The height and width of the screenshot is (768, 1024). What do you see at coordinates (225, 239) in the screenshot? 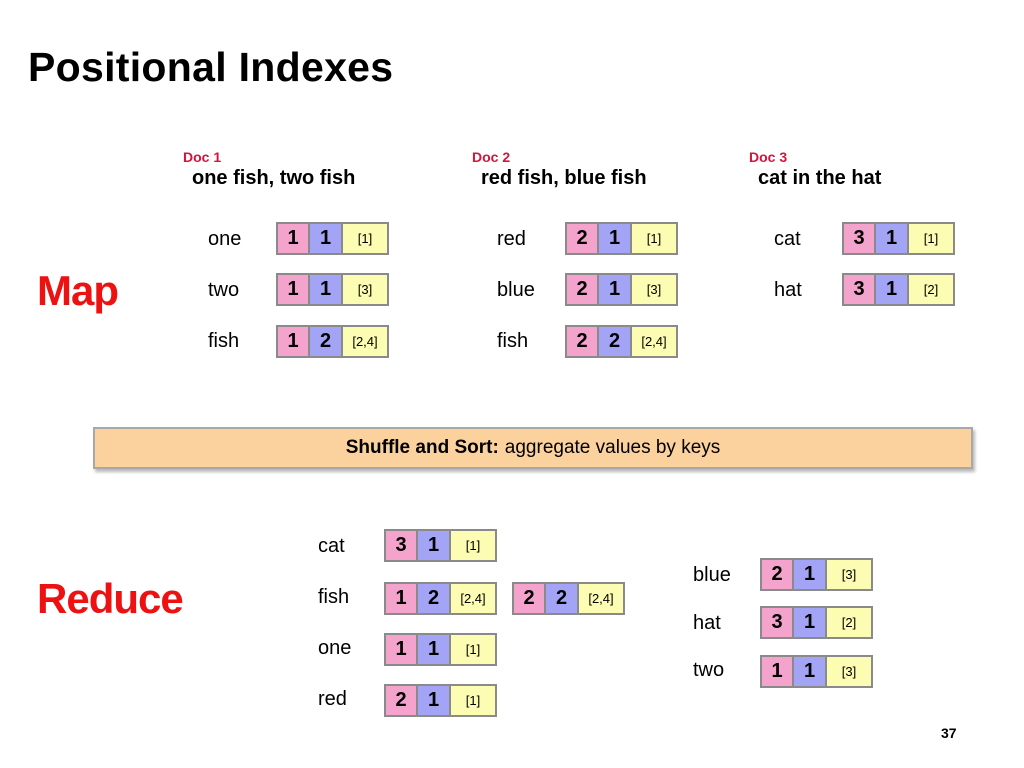
I see `map-term: one` at bounding box center [225, 239].